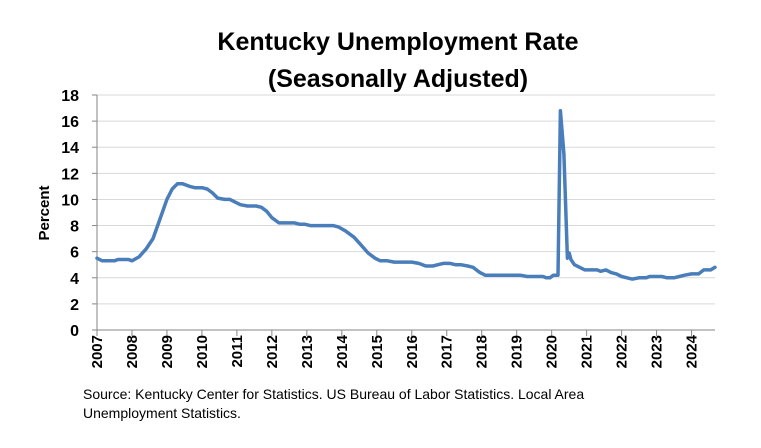 This screenshot has height=448, width=761. Describe the element at coordinates (74, 305) in the screenshot. I see `y-tick-label: 2` at that location.